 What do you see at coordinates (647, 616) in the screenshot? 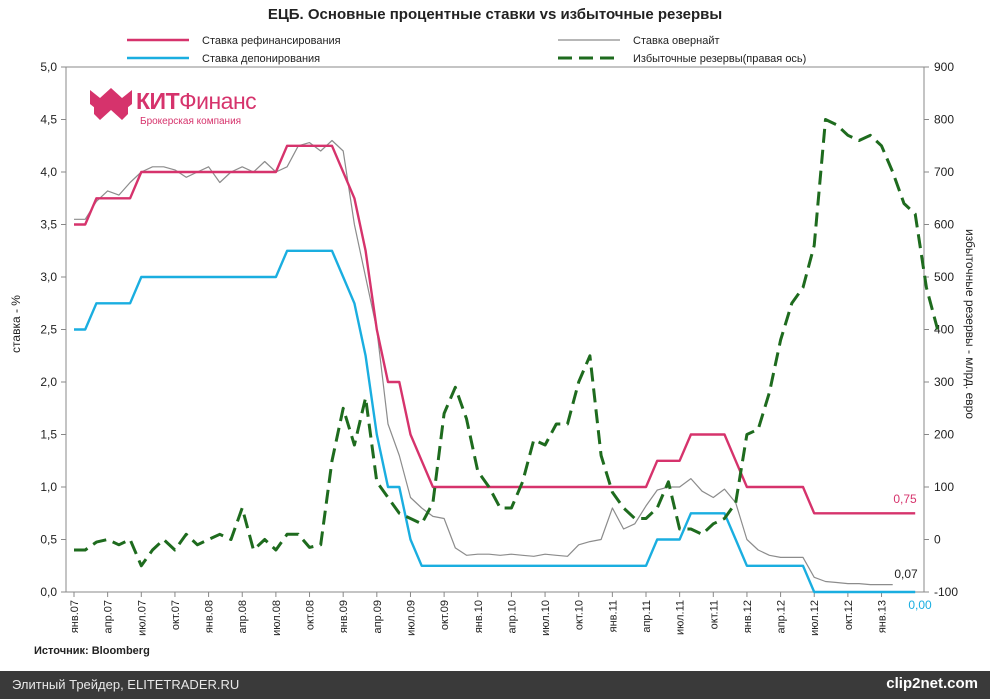
I see `x-tick-label: апр.11` at bounding box center [647, 616].